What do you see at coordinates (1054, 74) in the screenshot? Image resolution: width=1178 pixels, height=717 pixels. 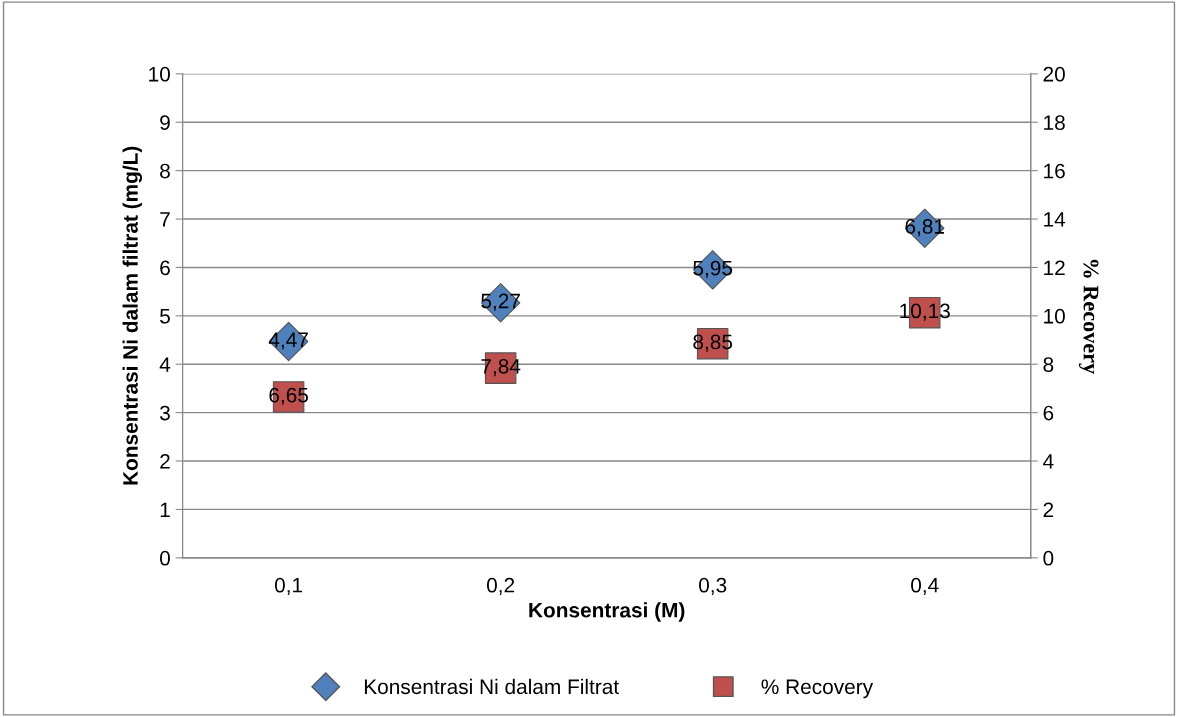 I see `y2-tick-label: 20` at bounding box center [1054, 74].